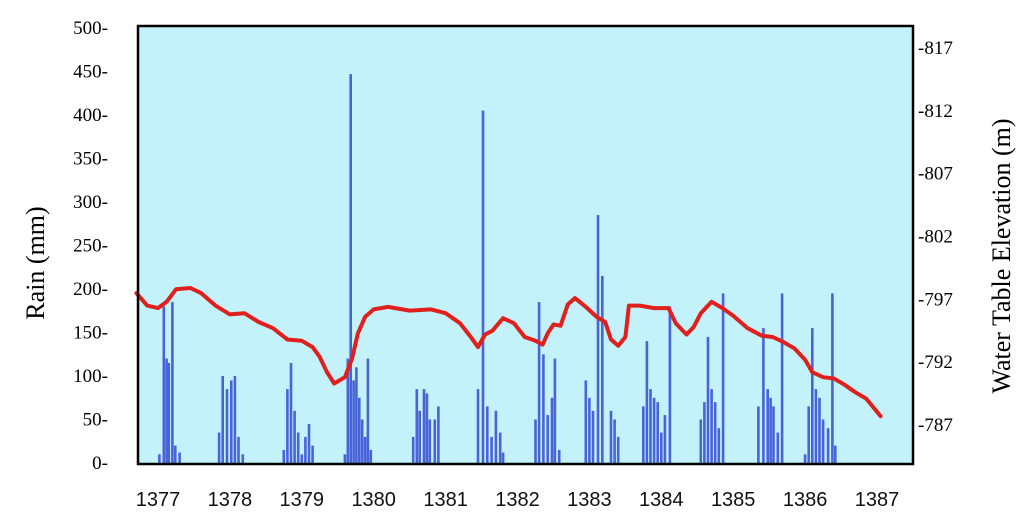  What do you see at coordinates (1001, 256) in the screenshot?
I see `right-axis-title: Water Table Elevation (m)` at bounding box center [1001, 256].